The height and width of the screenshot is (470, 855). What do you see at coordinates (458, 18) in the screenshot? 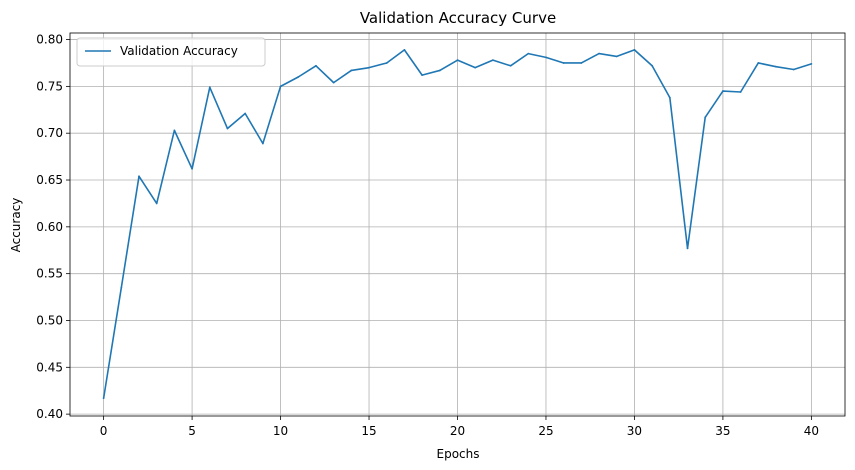
I see `chart-title: Validation Accuracy Curve` at bounding box center [458, 18].